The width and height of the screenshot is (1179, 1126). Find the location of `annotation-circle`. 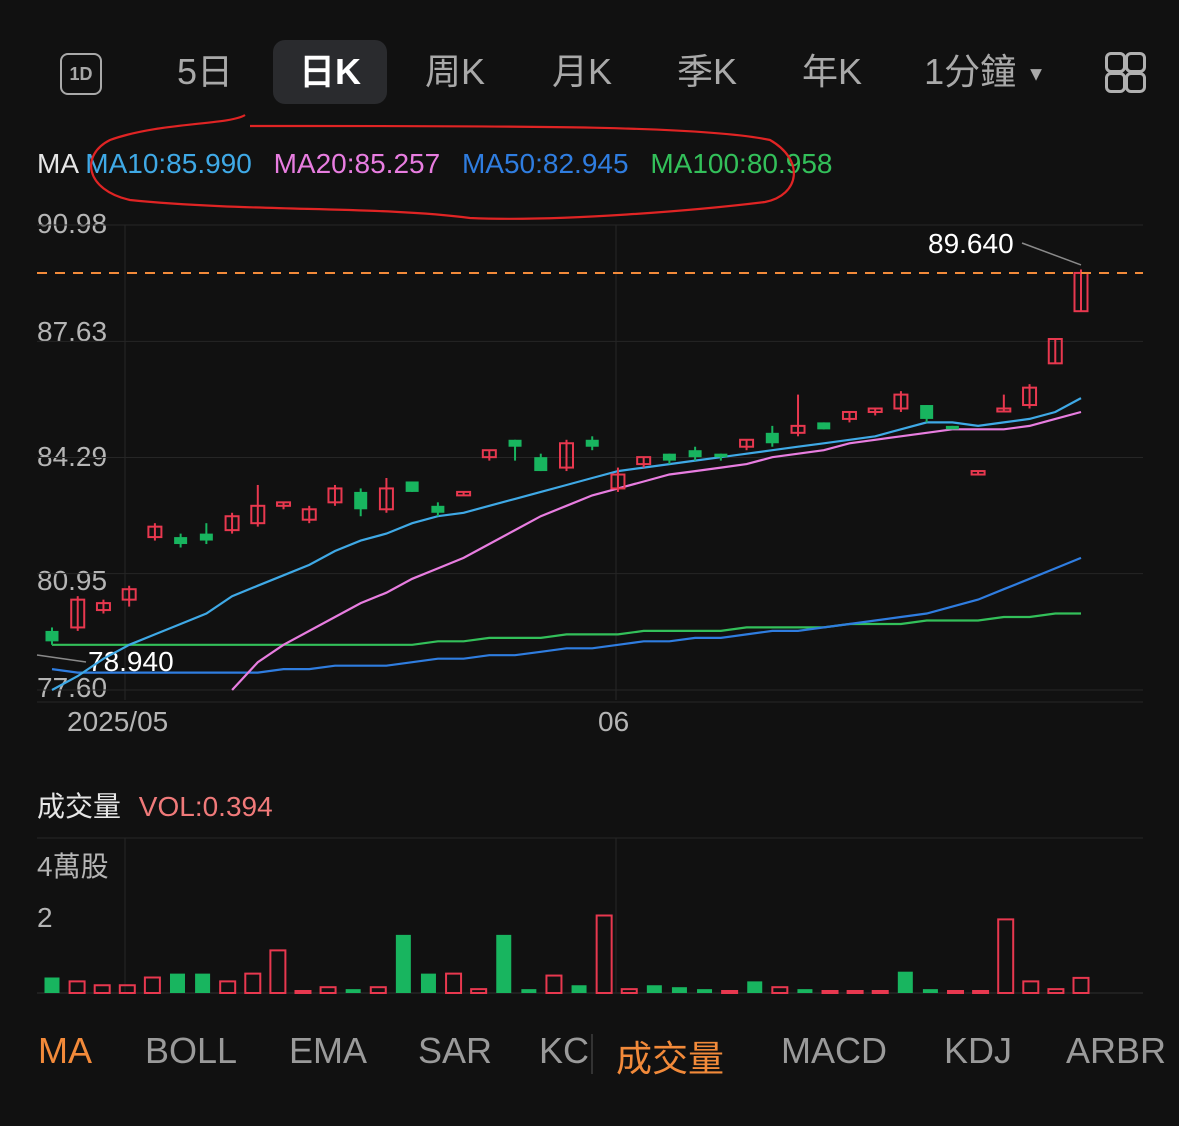

annotation-circle is located at coordinates (442, 167).